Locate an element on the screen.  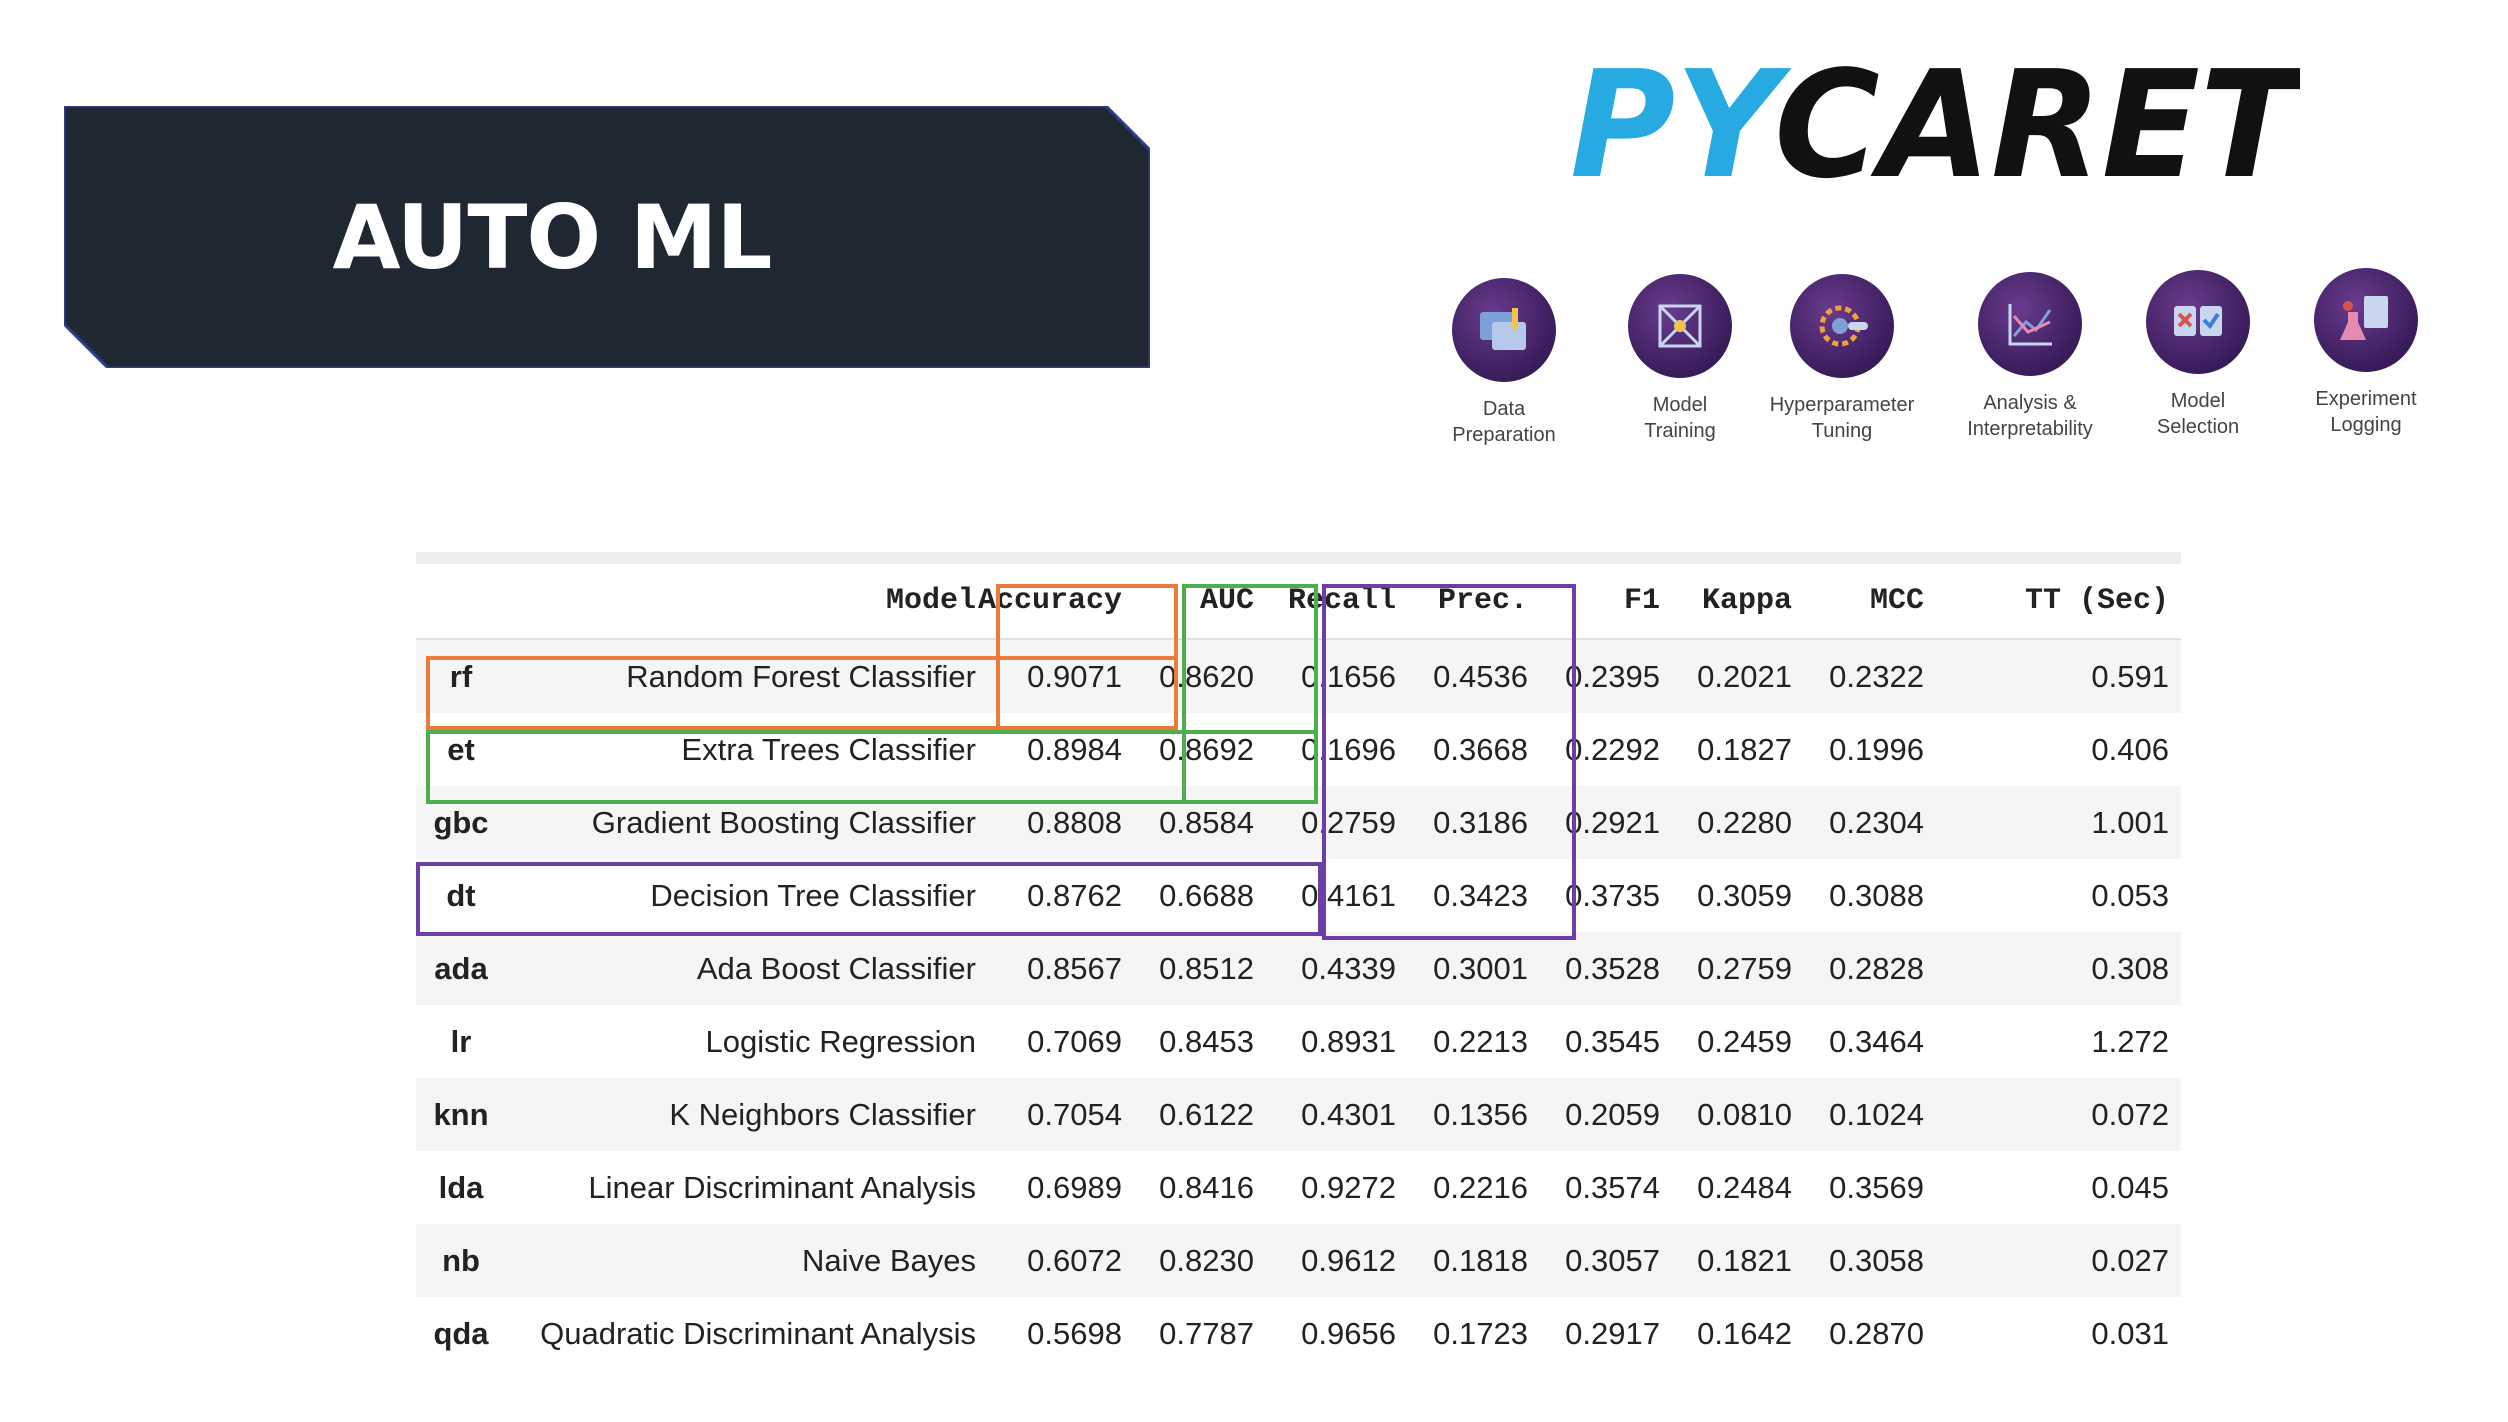
row-accuracy: 0.8808 is located at coordinates (1074, 822).